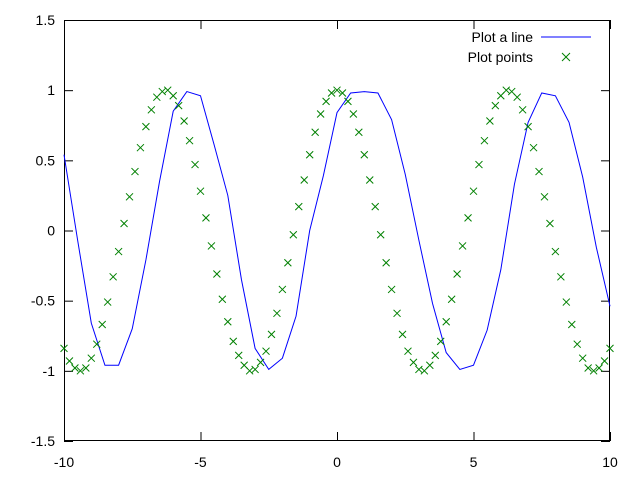  I want to click on legend-swatch-x-marker, so click(566, 57).